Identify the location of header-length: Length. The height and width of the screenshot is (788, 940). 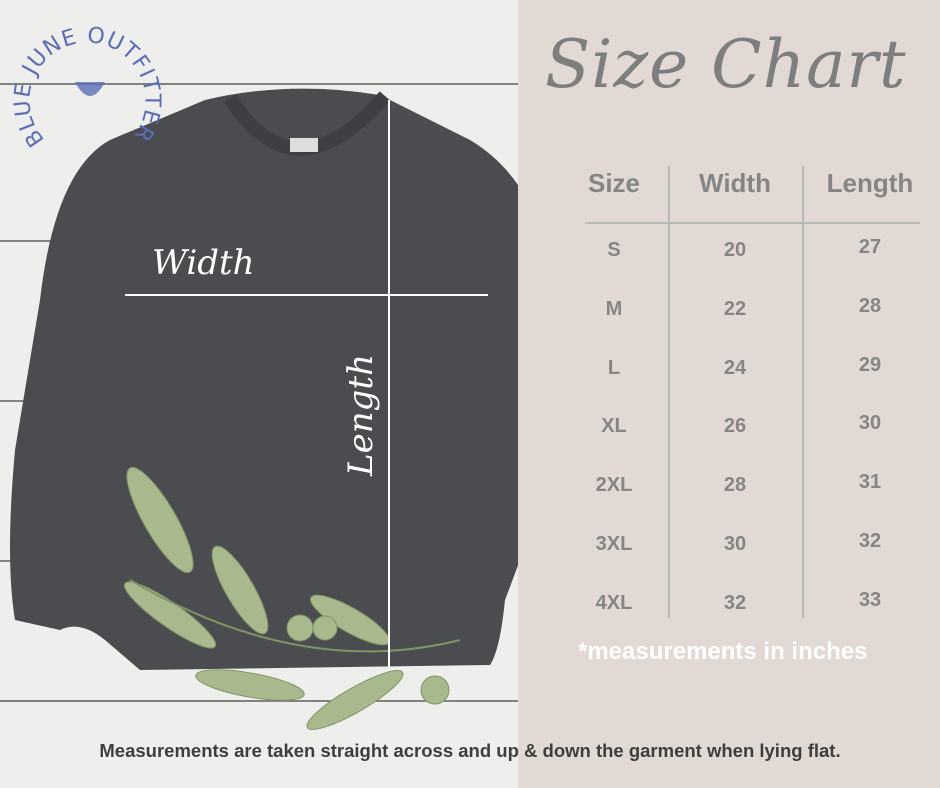
(870, 183).